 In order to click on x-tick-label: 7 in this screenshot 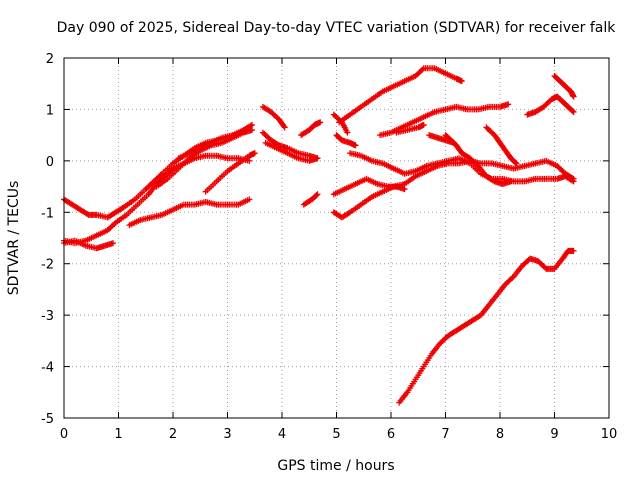, I will do `click(445, 434)`.